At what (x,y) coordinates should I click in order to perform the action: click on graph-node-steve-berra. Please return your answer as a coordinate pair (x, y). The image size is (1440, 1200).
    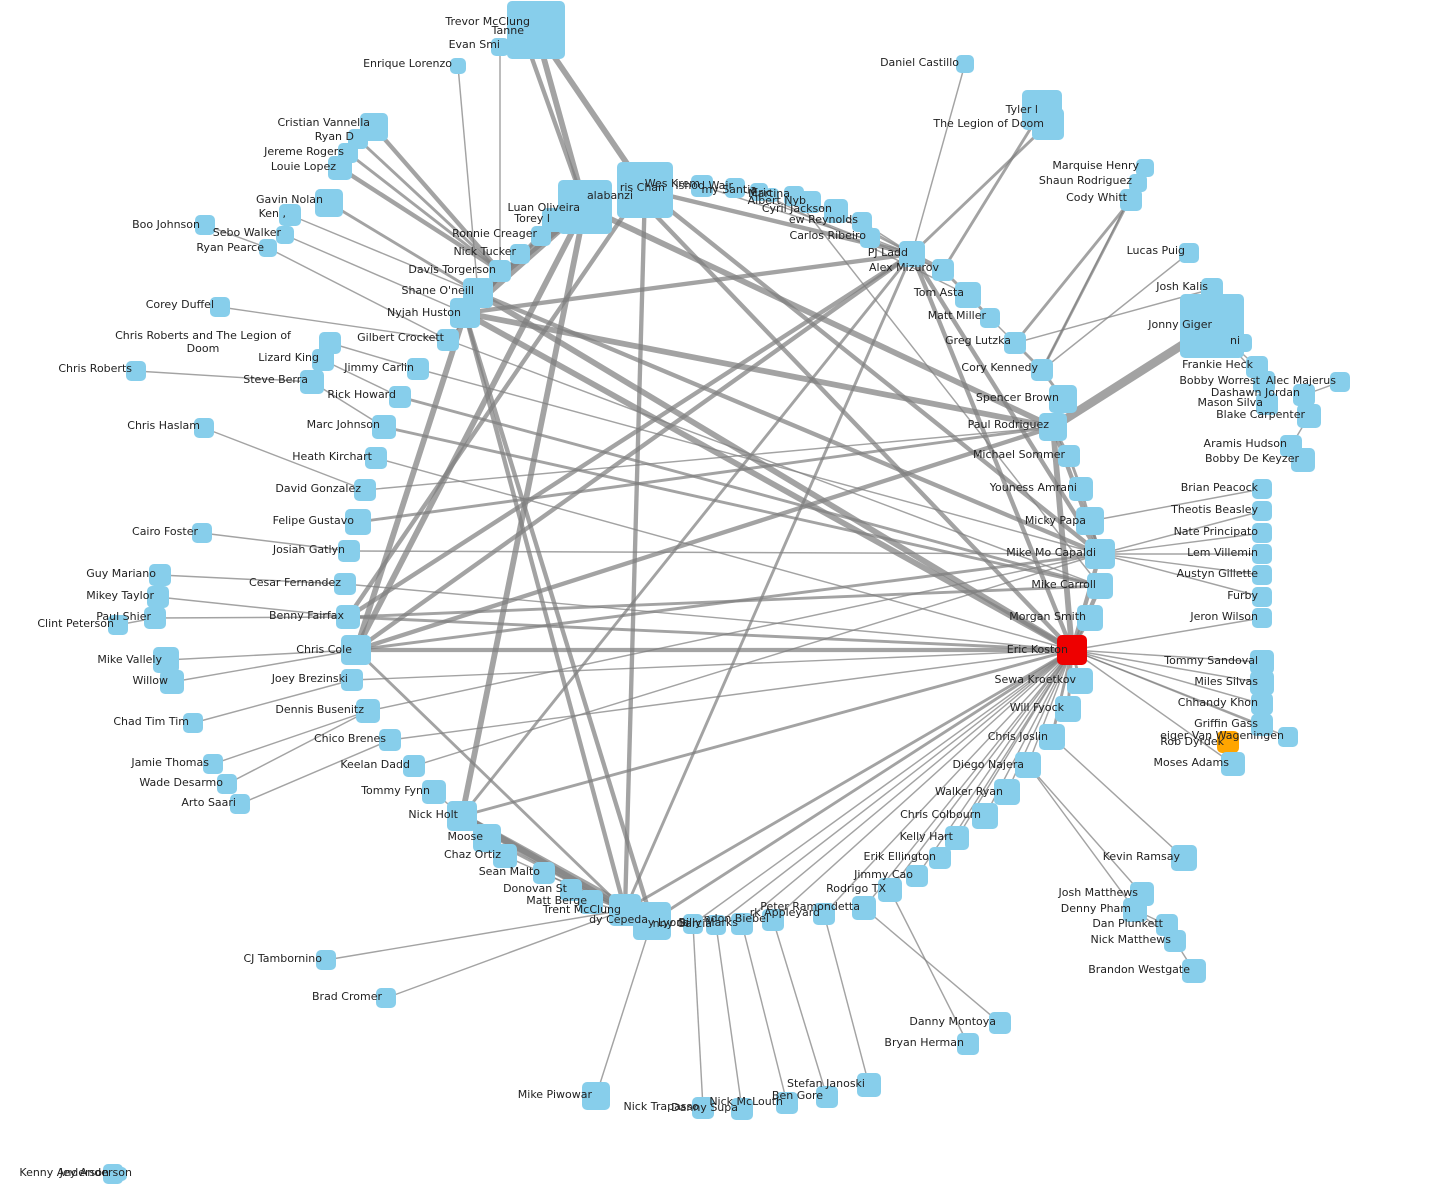
    Looking at the image, I should click on (312, 382).